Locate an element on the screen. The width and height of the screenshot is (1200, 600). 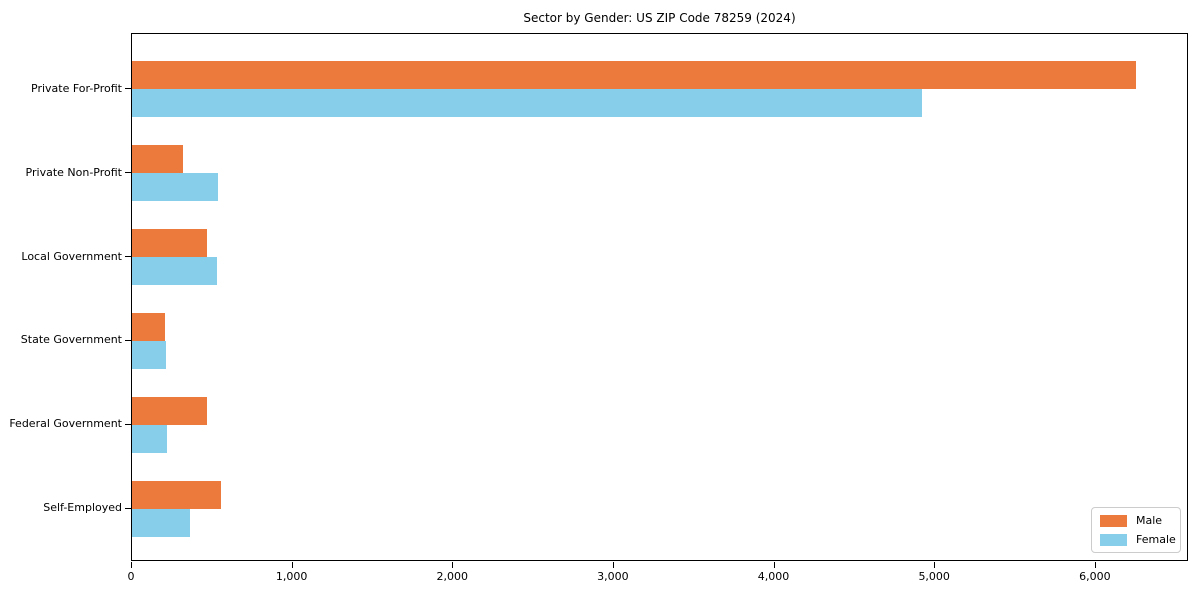
bar-male-self-employed is located at coordinates (176, 494).